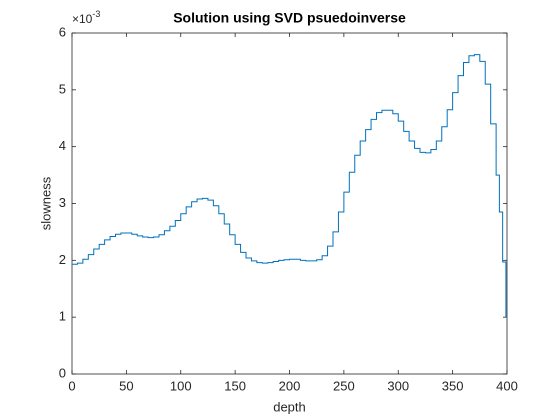  I want to click on y-tick-label: 0, so click(62, 372).